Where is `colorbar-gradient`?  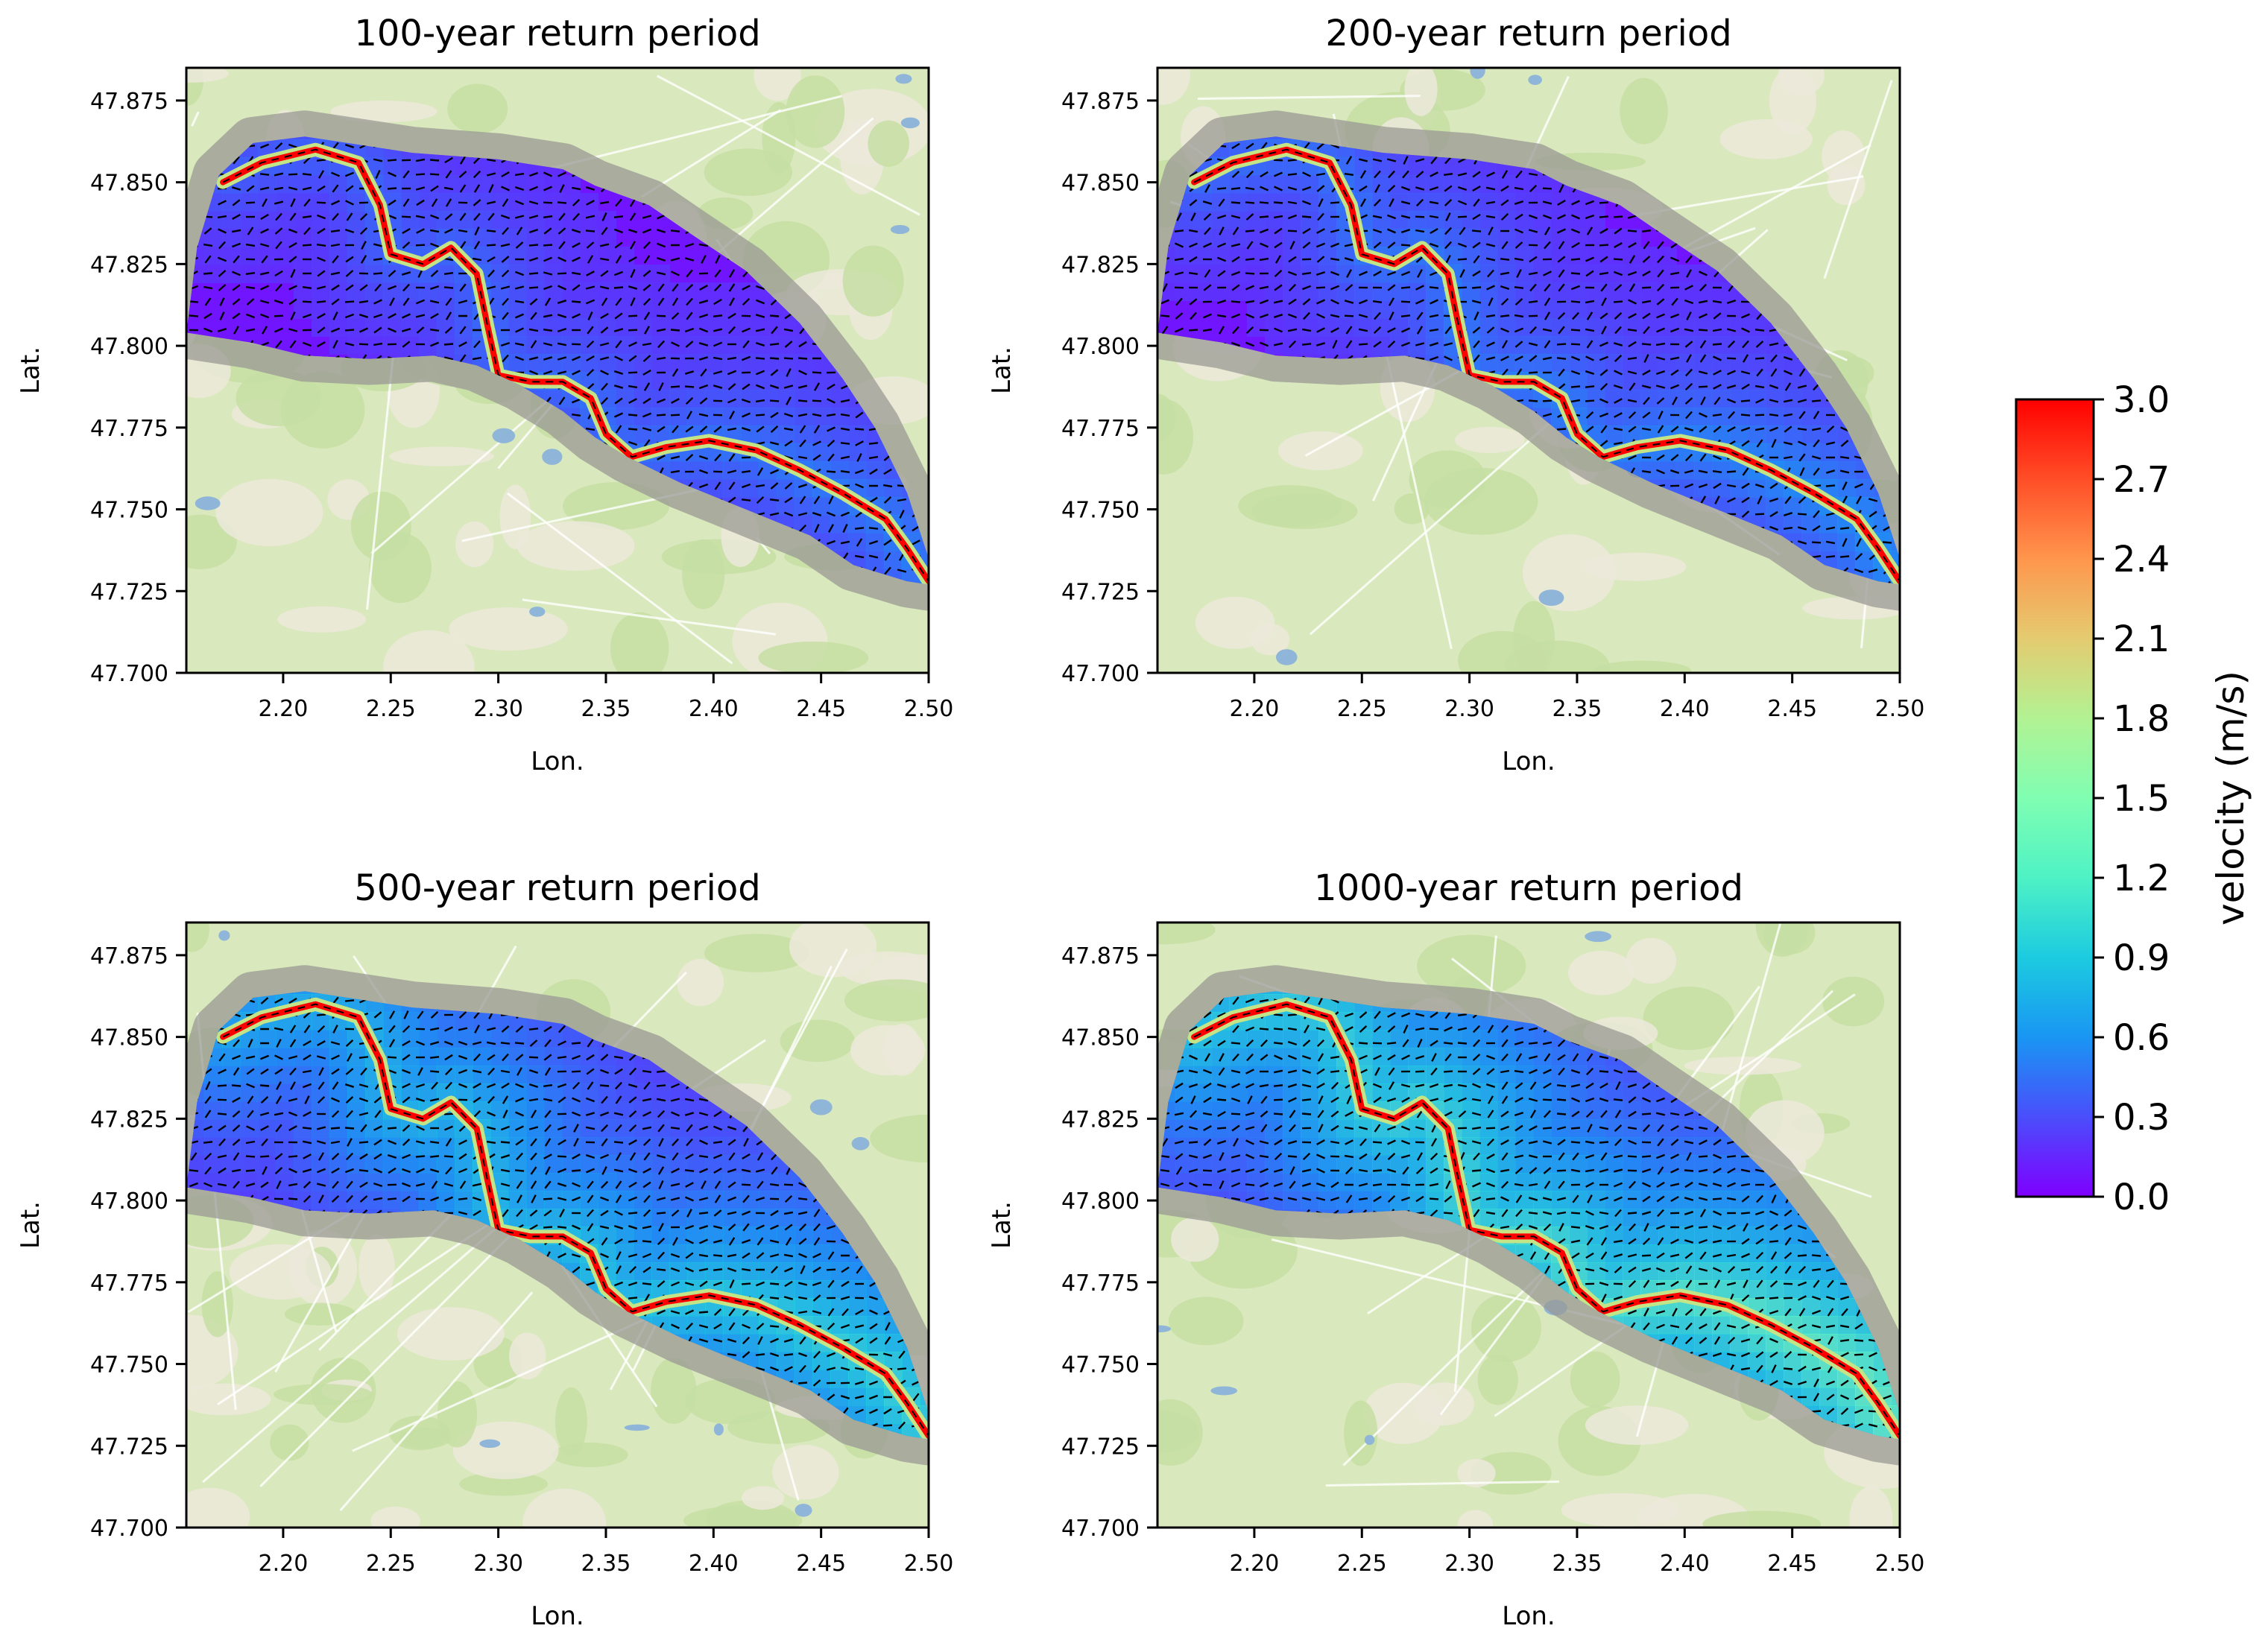 colorbar-gradient is located at coordinates (2055, 798).